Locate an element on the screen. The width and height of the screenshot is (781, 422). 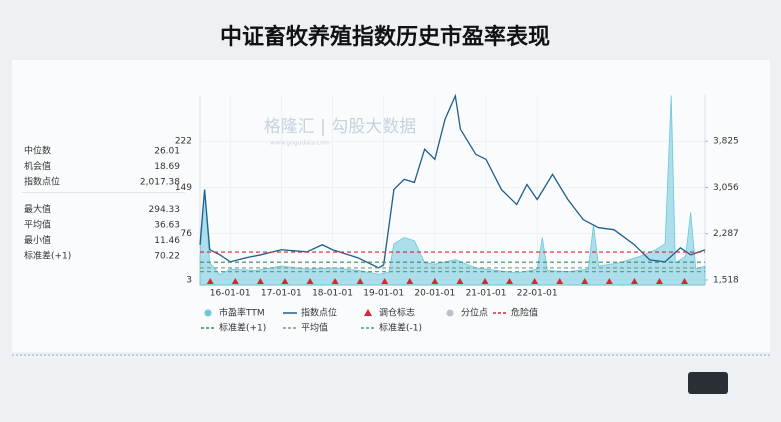
x-tick-label: 21-01-01 is located at coordinates (486, 294).